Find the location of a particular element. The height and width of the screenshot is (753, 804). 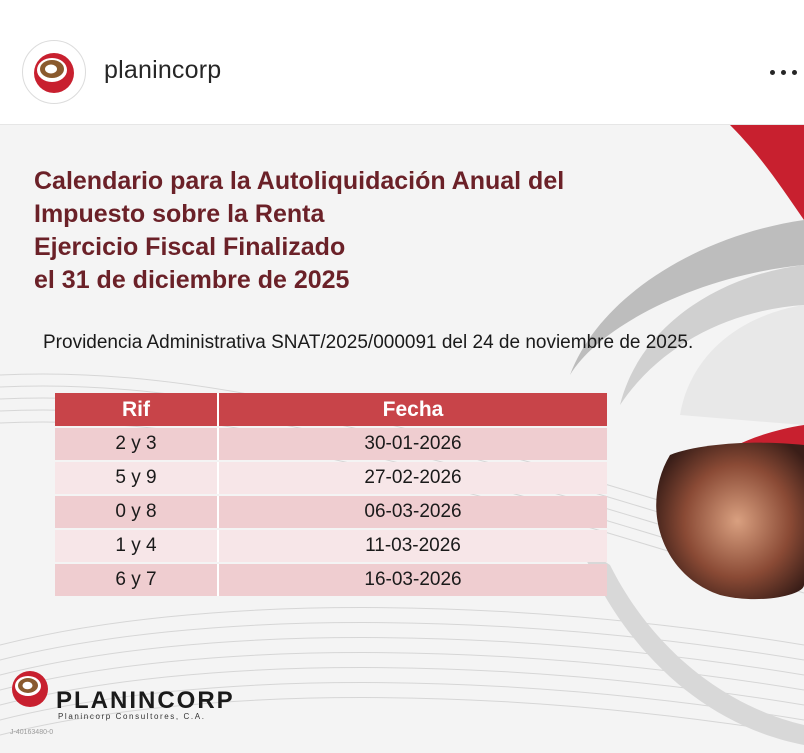

table-row: 6 y 7 16-03-2026 is located at coordinates (331, 580).